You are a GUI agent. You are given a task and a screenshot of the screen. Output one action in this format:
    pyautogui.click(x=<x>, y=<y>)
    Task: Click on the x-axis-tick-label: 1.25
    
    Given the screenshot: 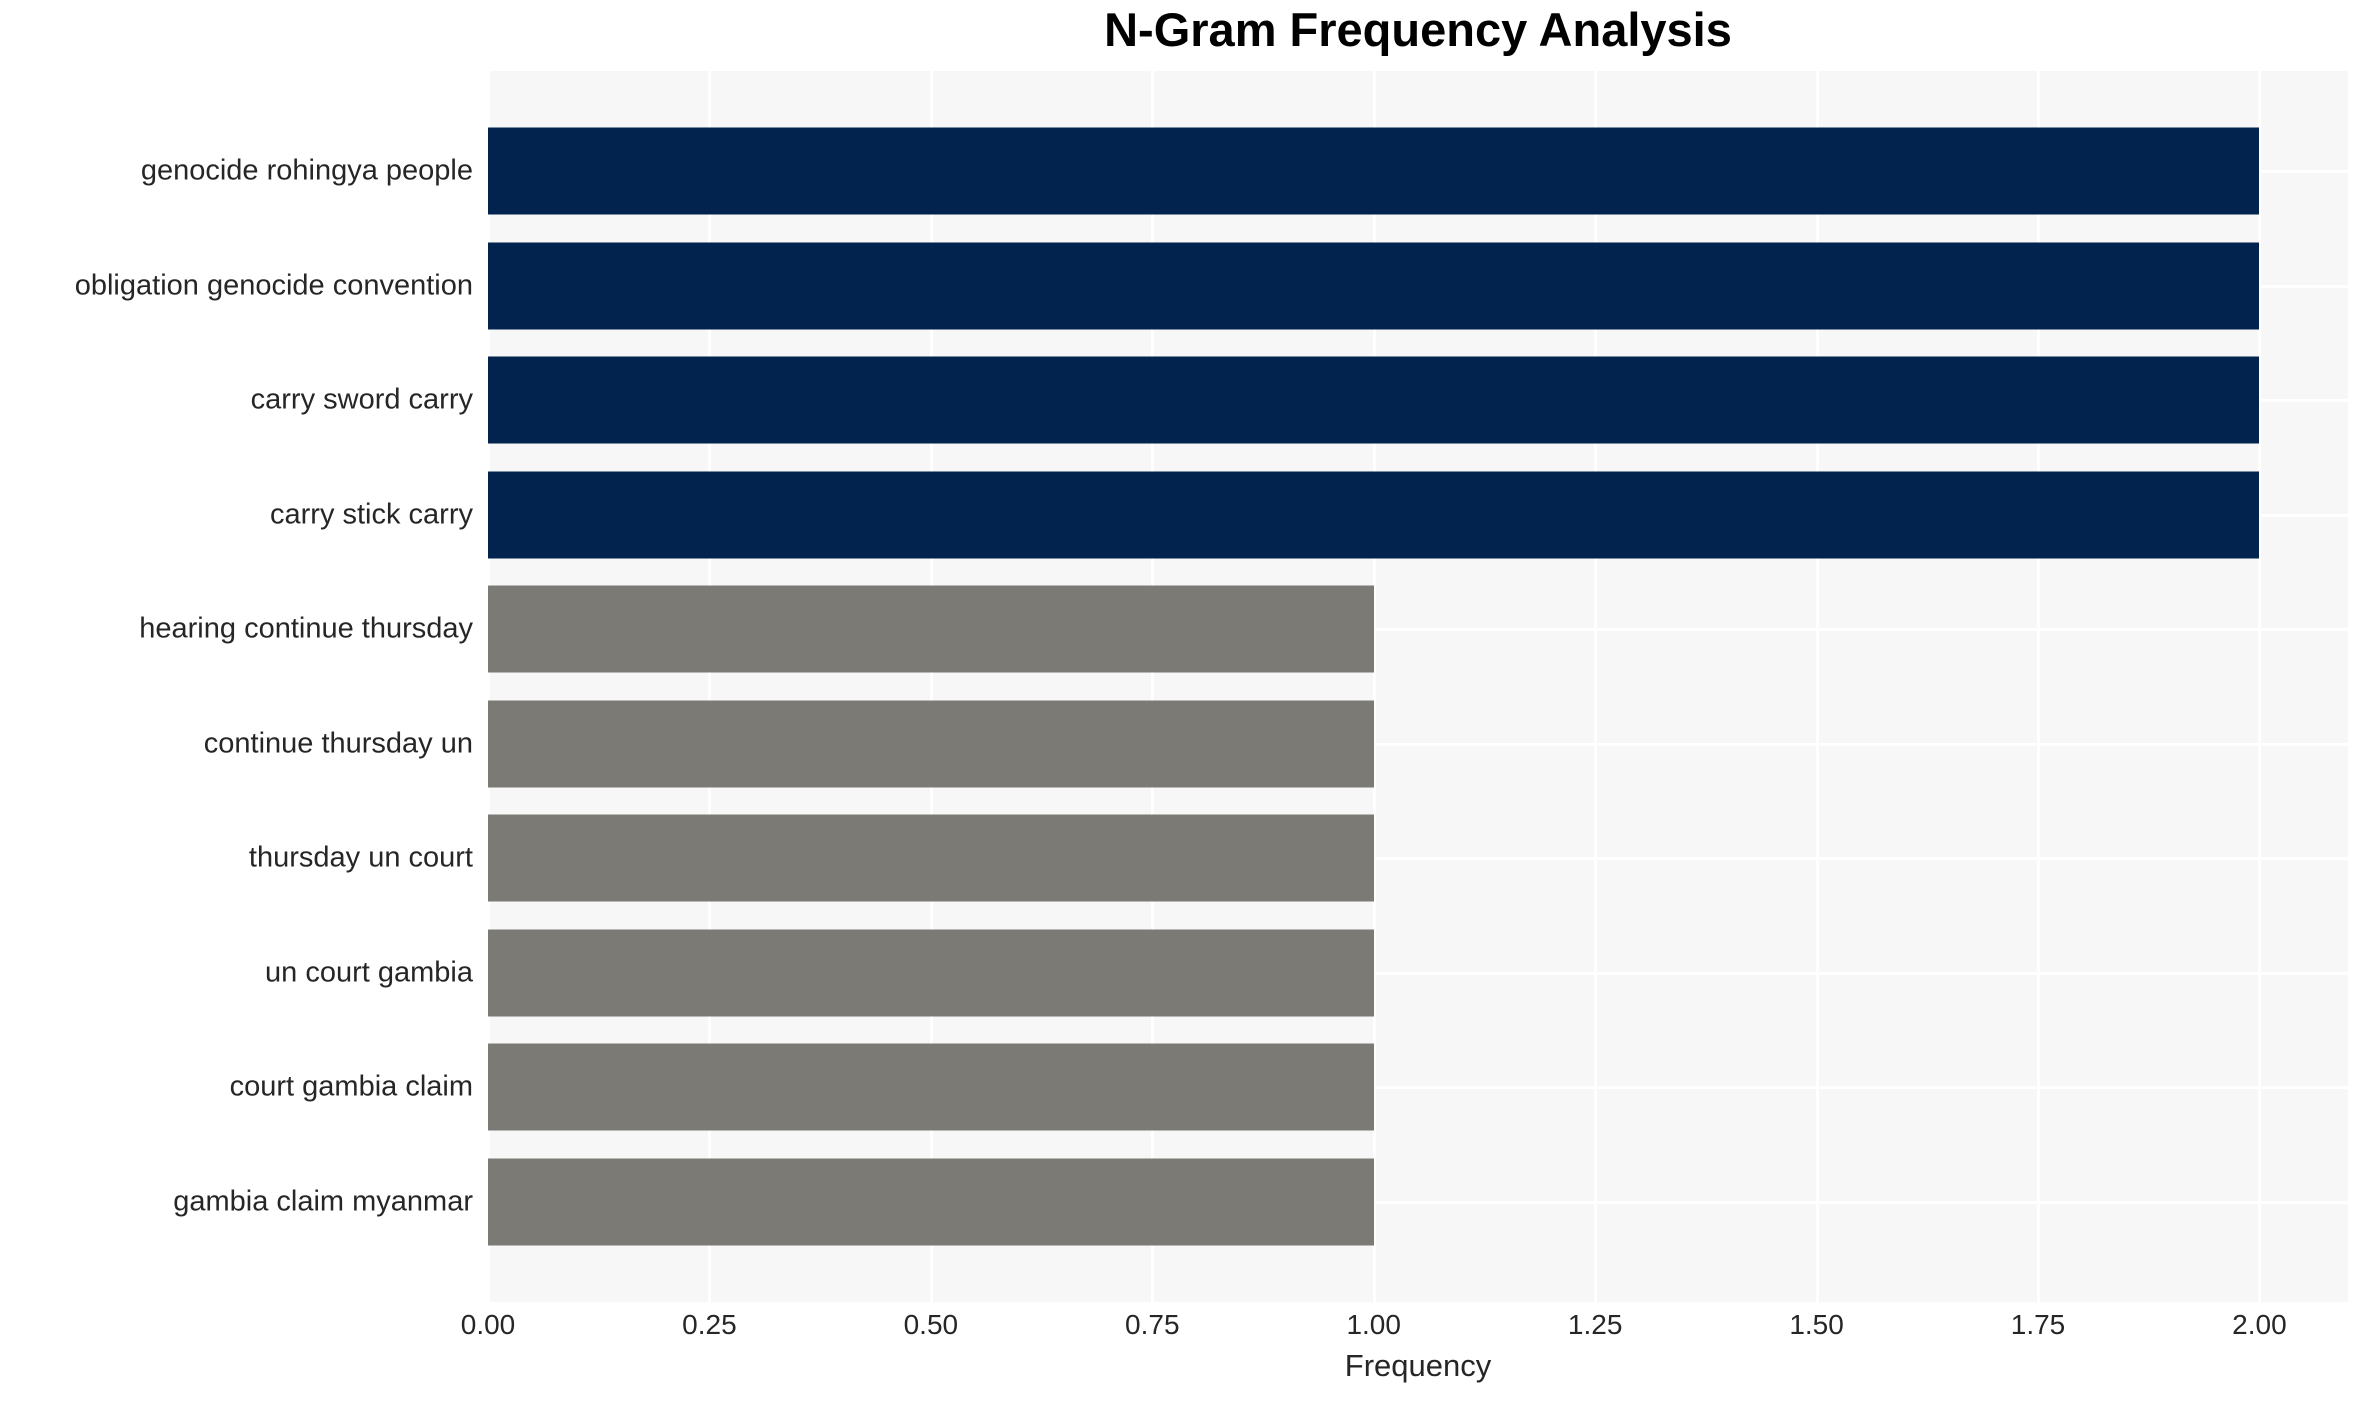 What is the action you would take?
    pyautogui.click(x=1595, y=1324)
    